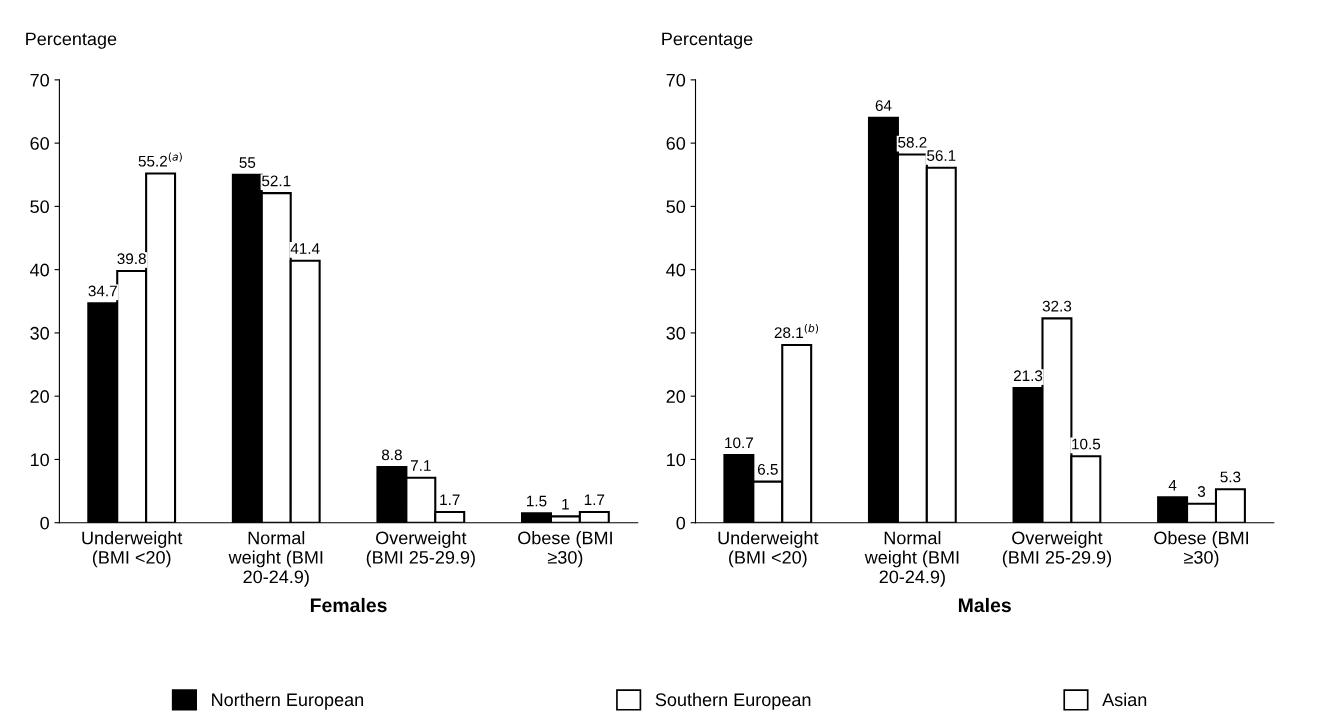  Describe the element at coordinates (739, 443) in the screenshot. I see `data-label: 10.7` at that location.